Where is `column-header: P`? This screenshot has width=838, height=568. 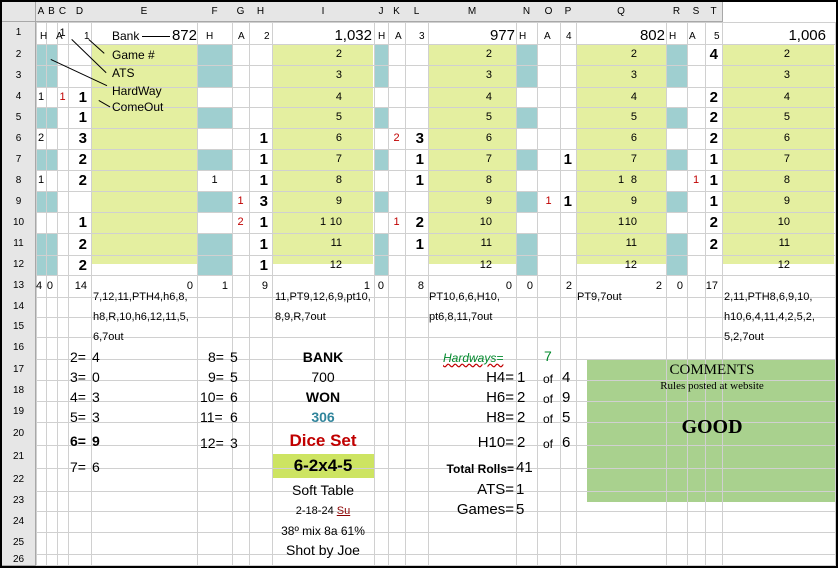
column-header: P is located at coordinates (568, 12).